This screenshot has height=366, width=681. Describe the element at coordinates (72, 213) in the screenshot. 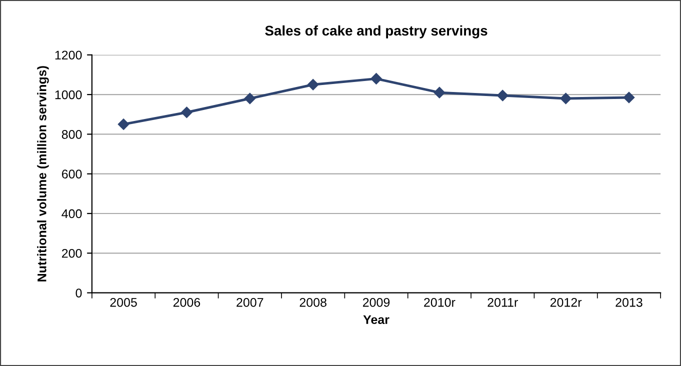

I see `y-tick-label: 400` at that location.